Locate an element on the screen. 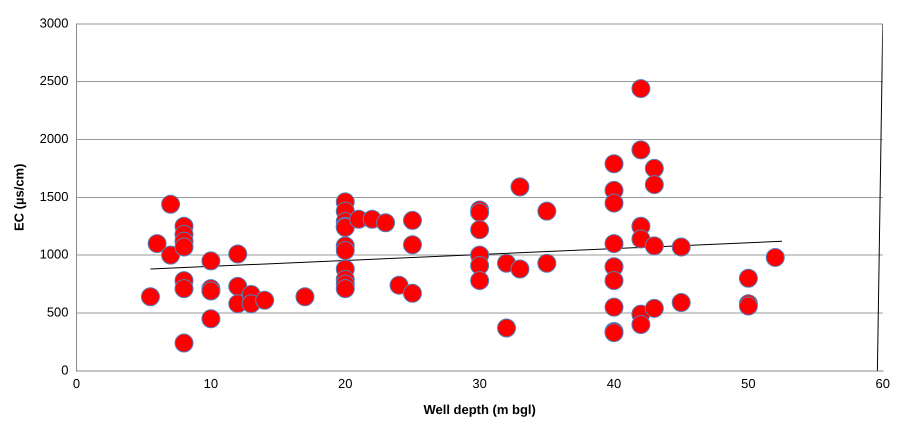 This screenshot has height=430, width=904. y-tick-label: 0 is located at coordinates (65, 370).